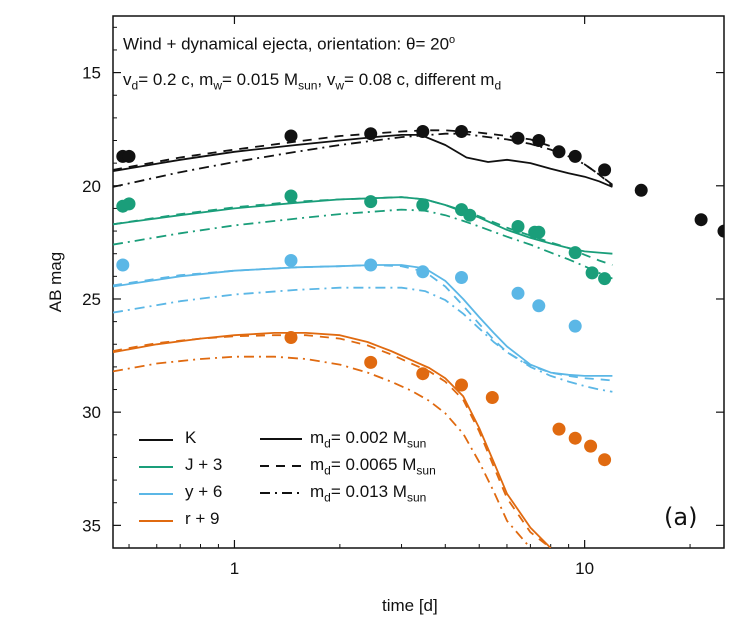 This screenshot has width=731, height=624. What do you see at coordinates (317, 491) in the screenshot?
I see `ls2-a: m` at bounding box center [317, 491].